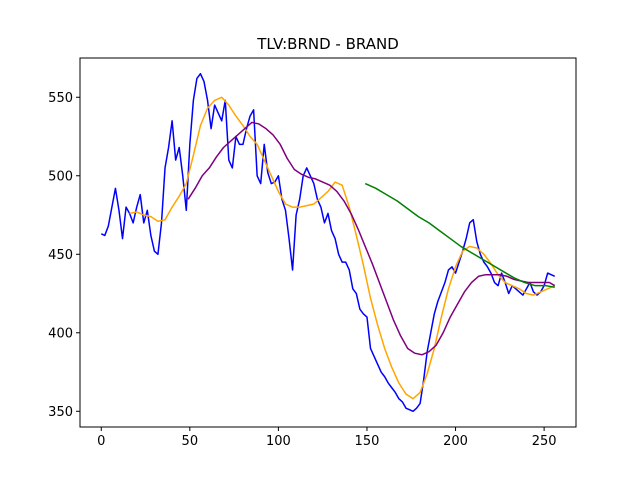 The image size is (640, 480). What do you see at coordinates (455, 441) in the screenshot?
I see `x-tick-label: 200` at bounding box center [455, 441].